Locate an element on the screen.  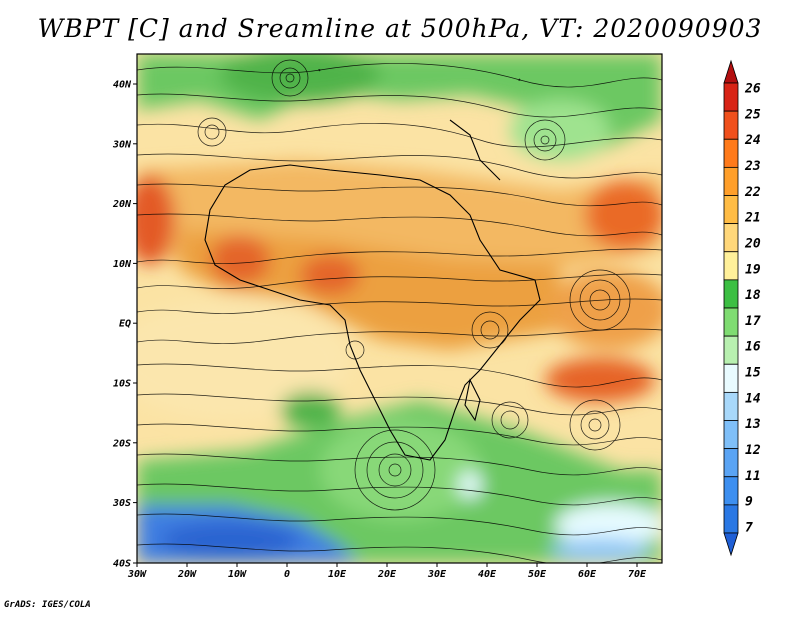
lat-label: 20S is located at coordinates (121, 443).